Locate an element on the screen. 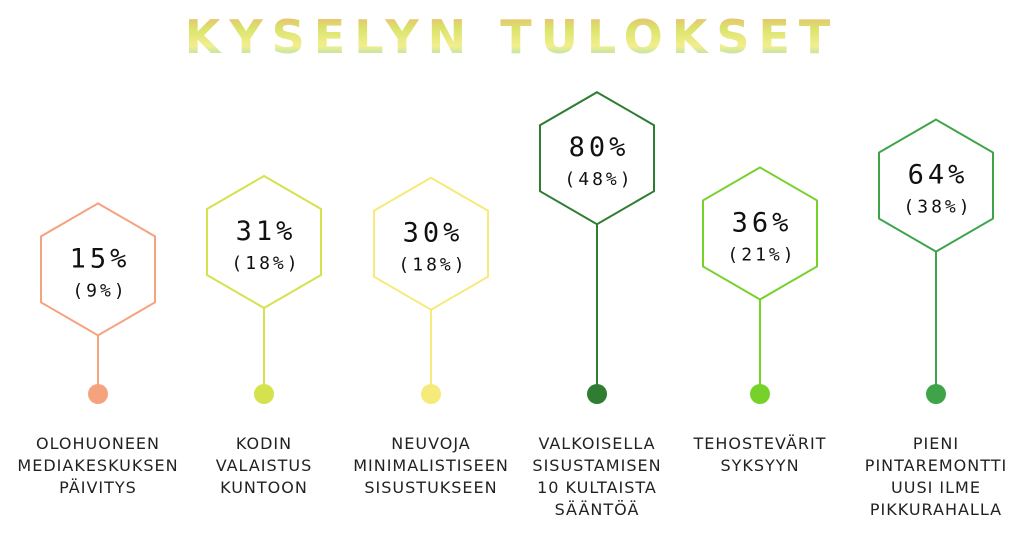  category-label: NEUVOJA MINIMALISTISEEN SISUSTUKSEEN is located at coordinates (431, 465).